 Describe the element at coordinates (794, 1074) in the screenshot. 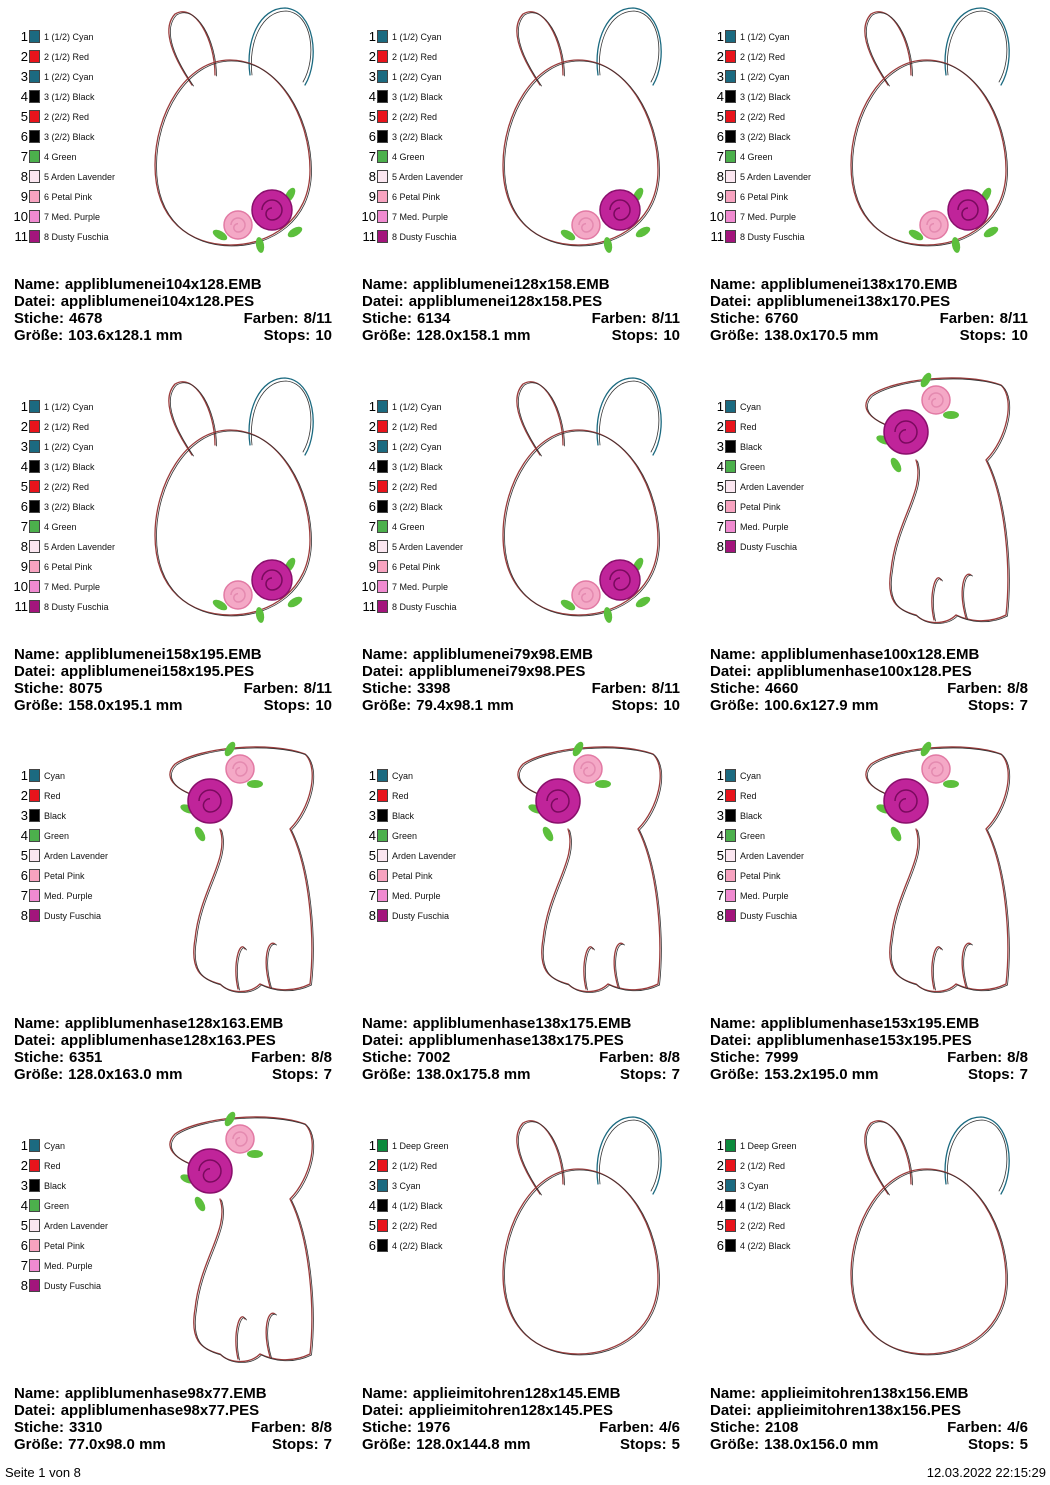

I see `info-groesse: Größe: 153.2x195.0 mm` at that location.